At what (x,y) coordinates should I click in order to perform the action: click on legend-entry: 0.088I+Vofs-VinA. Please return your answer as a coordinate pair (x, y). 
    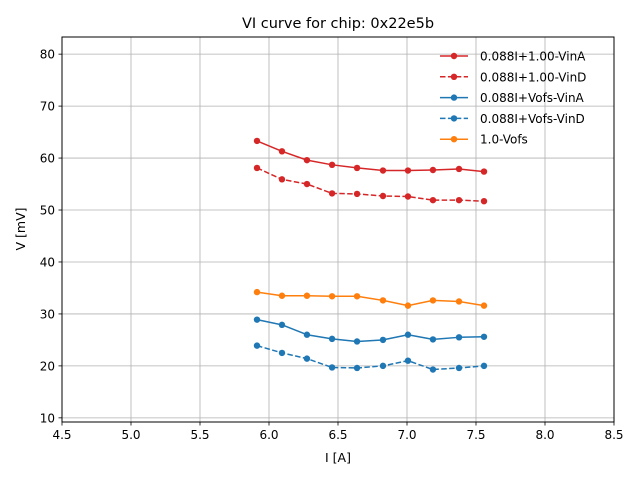
    Looking at the image, I should click on (512, 98).